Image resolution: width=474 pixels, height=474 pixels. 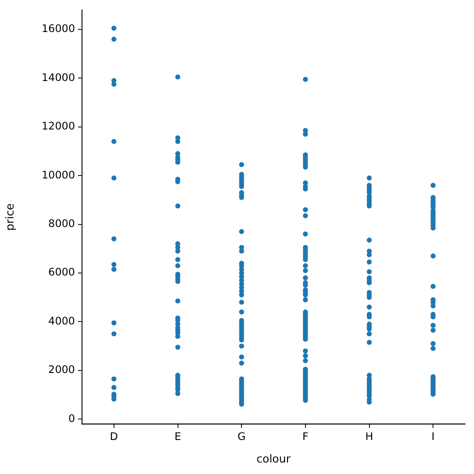 What do you see at coordinates (433, 437) in the screenshot?
I see `x-tick-label: I` at bounding box center [433, 437].